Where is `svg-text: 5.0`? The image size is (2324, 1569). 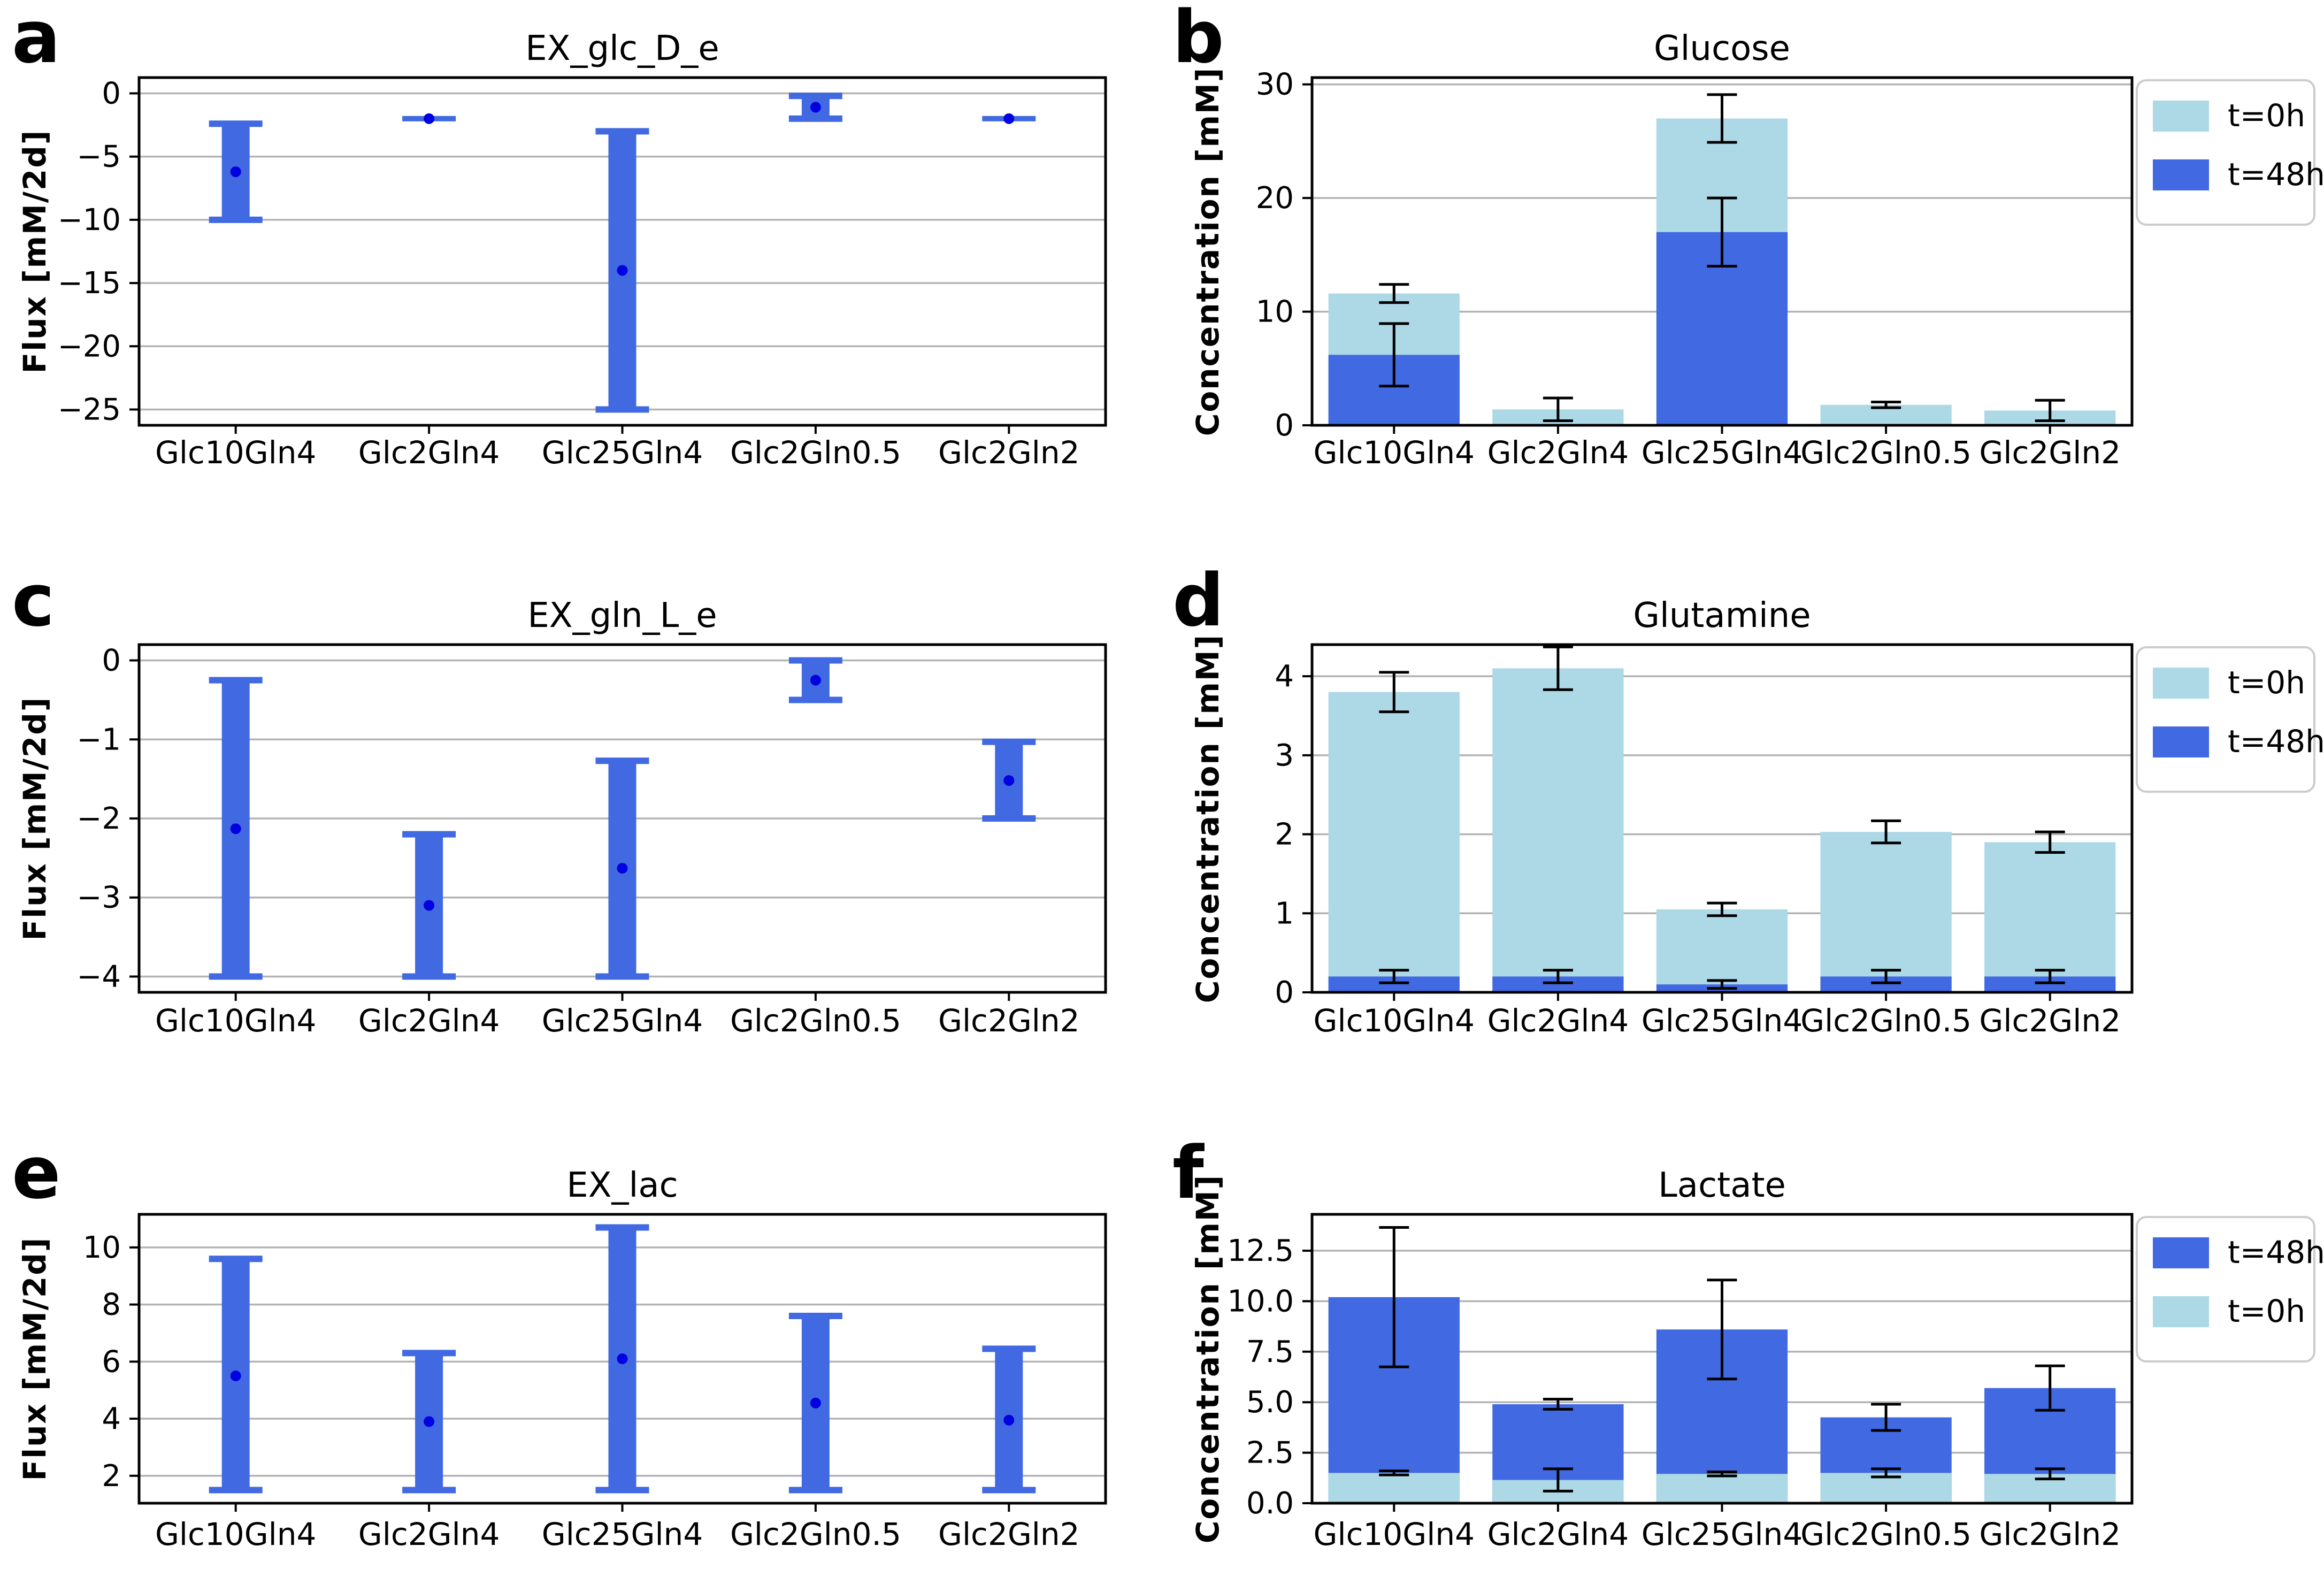 svg-text: 5.0 is located at coordinates (1270, 1403).